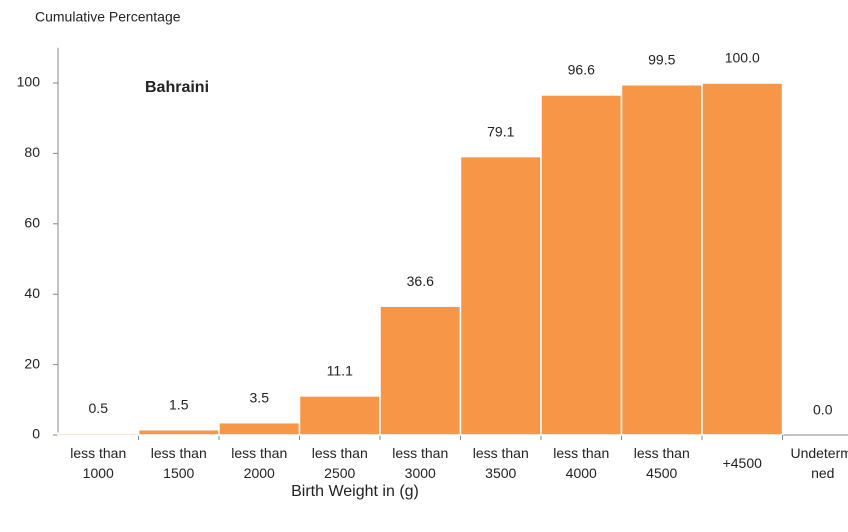 This screenshot has height=532, width=848. What do you see at coordinates (99, 408) in the screenshot?
I see `value-label: 0.5` at bounding box center [99, 408].